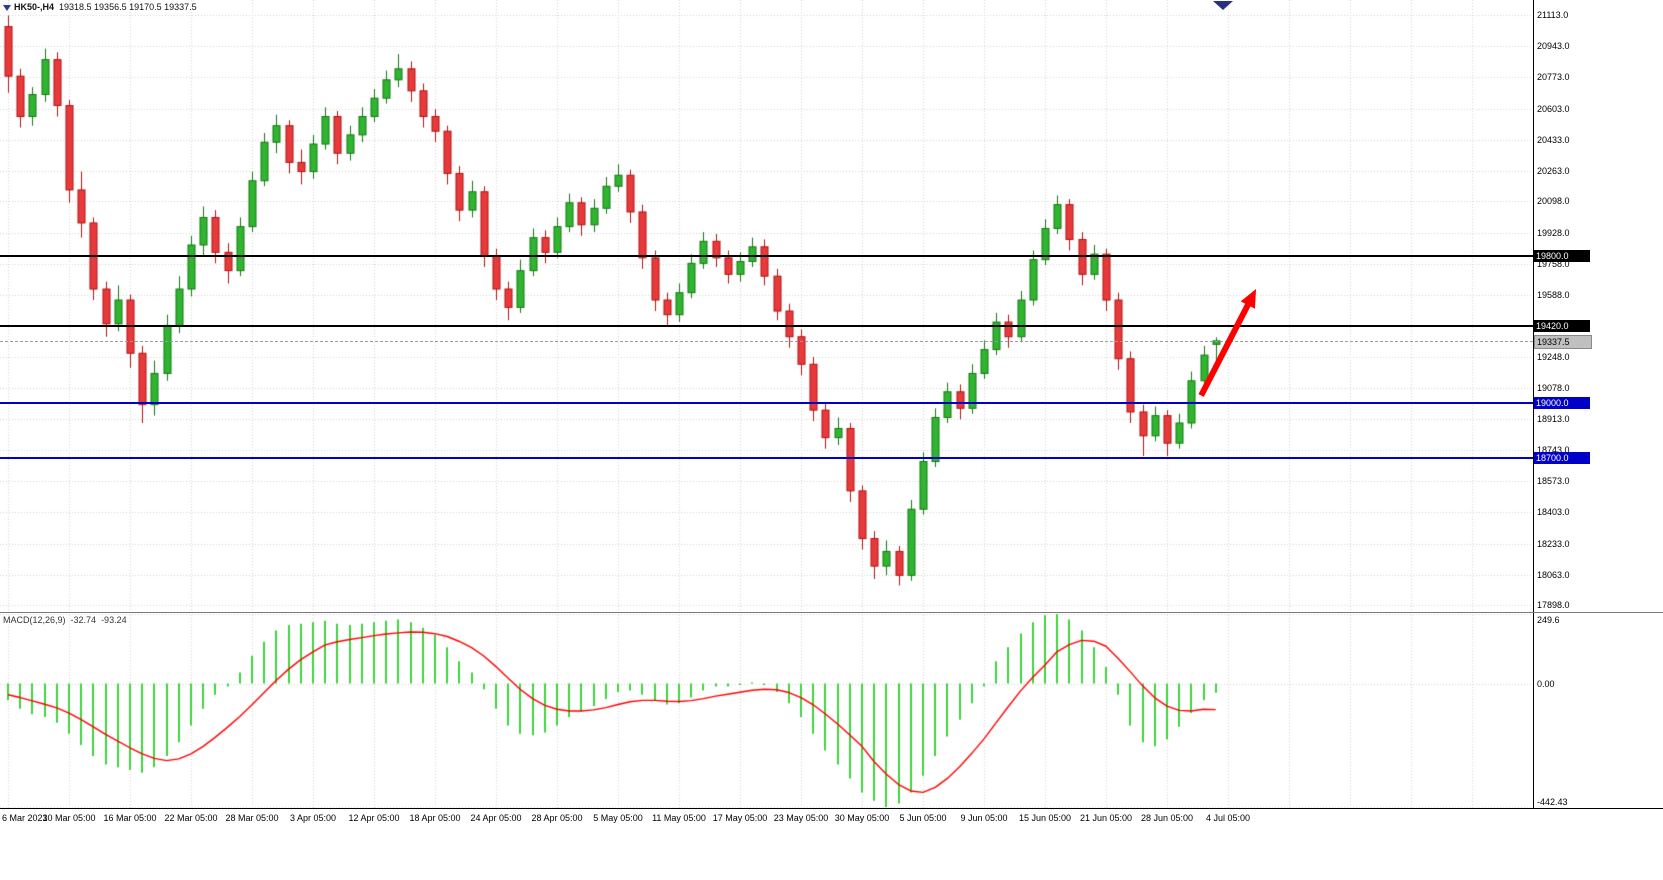 This screenshot has height=880, width=1663. What do you see at coordinates (83, 620) in the screenshot?
I see `macd-value-main: -32.74` at bounding box center [83, 620].